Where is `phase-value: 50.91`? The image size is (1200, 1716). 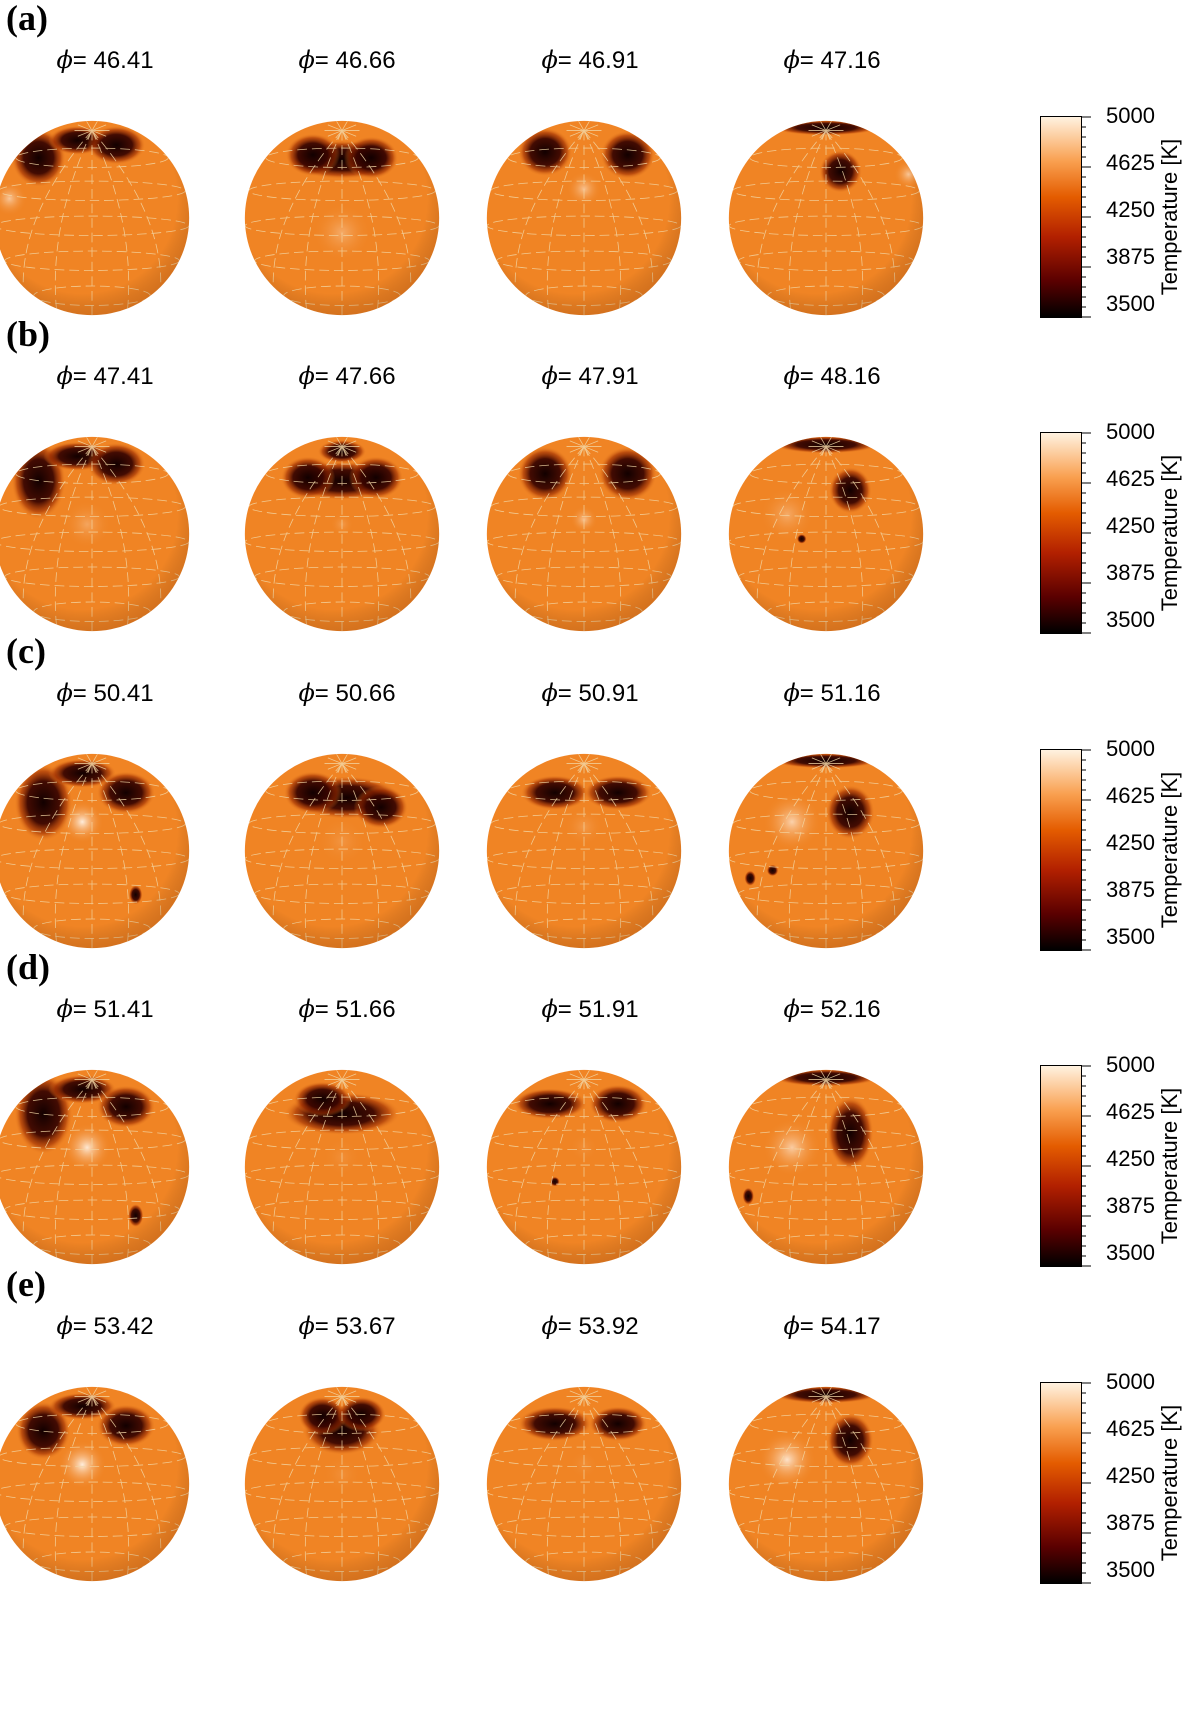
phase-value: 50.91 is located at coordinates (608, 693).